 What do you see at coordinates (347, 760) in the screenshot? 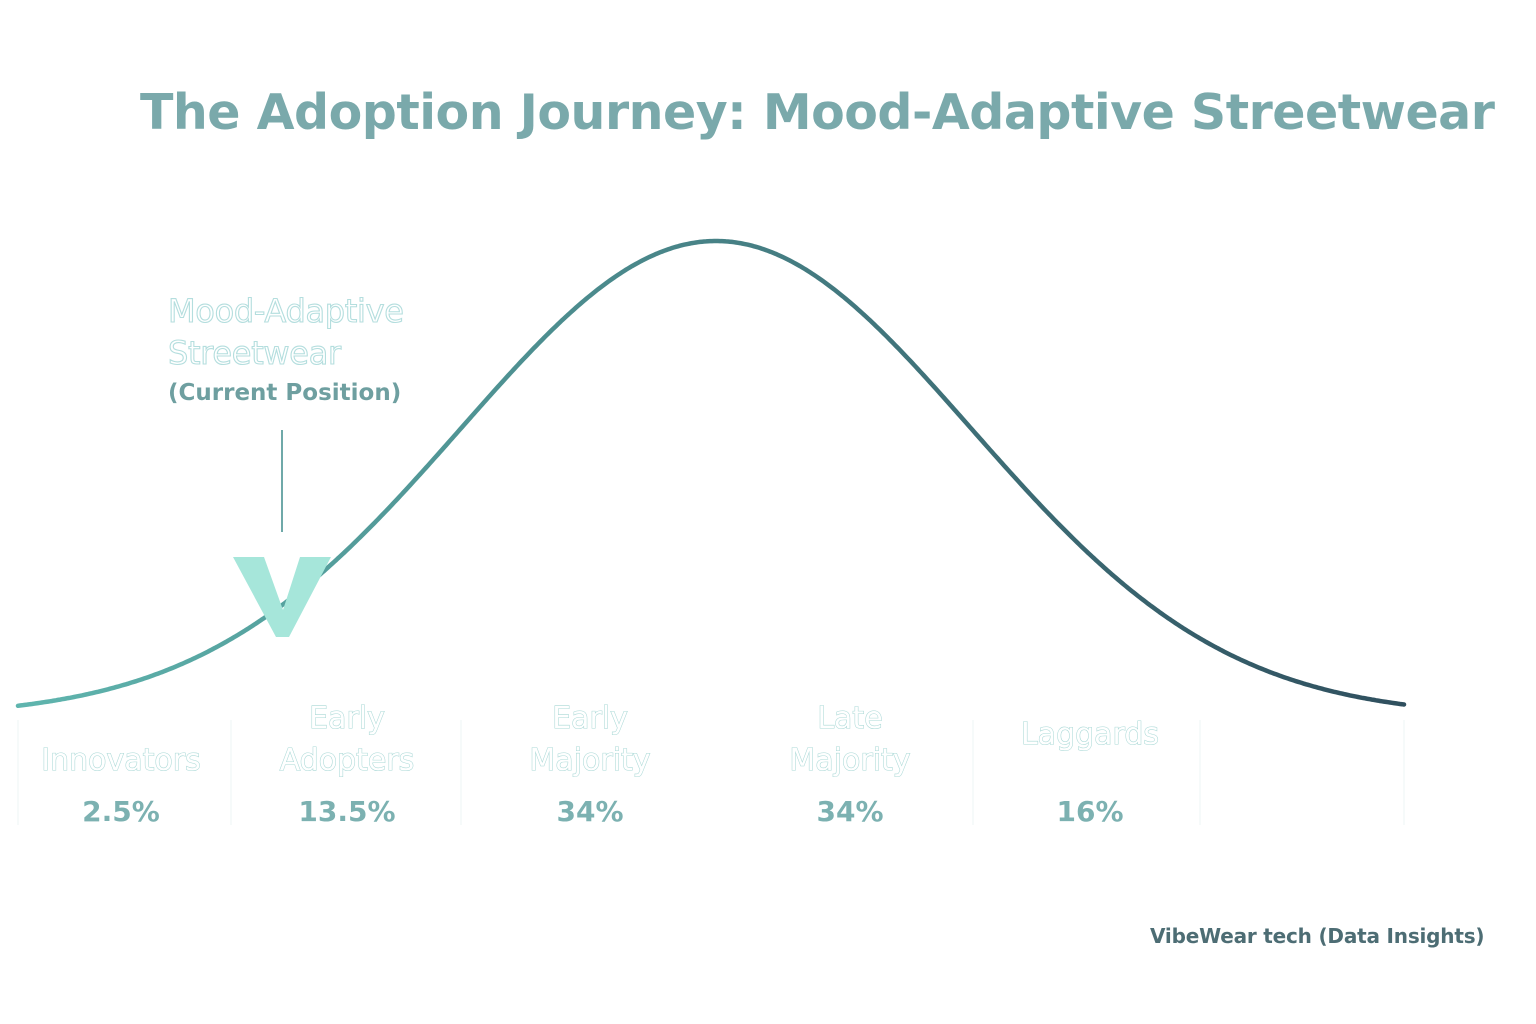
I see `segment-label: Adopters` at bounding box center [347, 760].